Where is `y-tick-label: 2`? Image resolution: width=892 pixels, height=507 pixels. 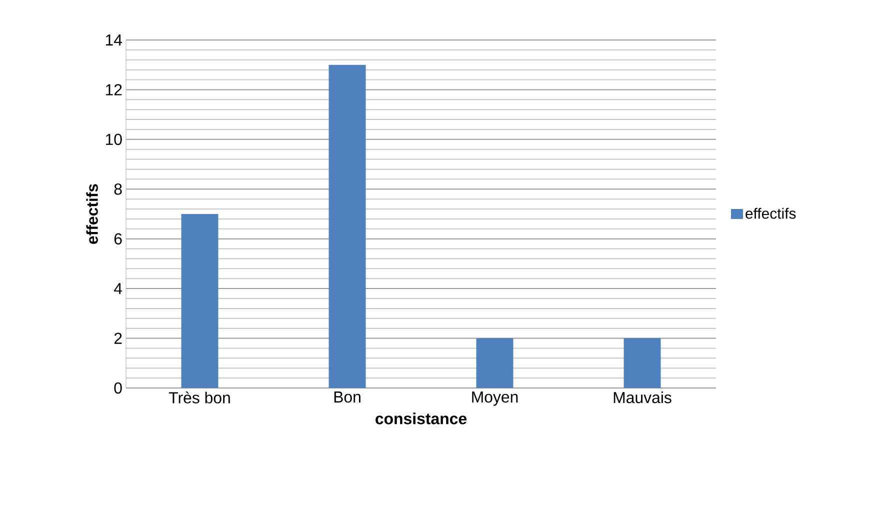 y-tick-label: 2 is located at coordinates (118, 338).